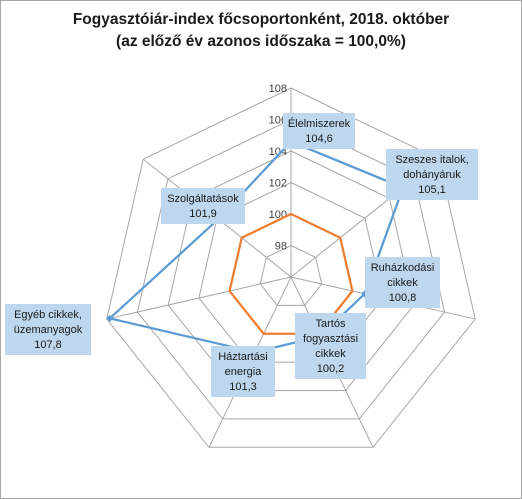 This screenshot has height=499, width=522. What do you see at coordinates (48, 315) in the screenshot?
I see `category-label: Egyéb cikkek,` at bounding box center [48, 315].